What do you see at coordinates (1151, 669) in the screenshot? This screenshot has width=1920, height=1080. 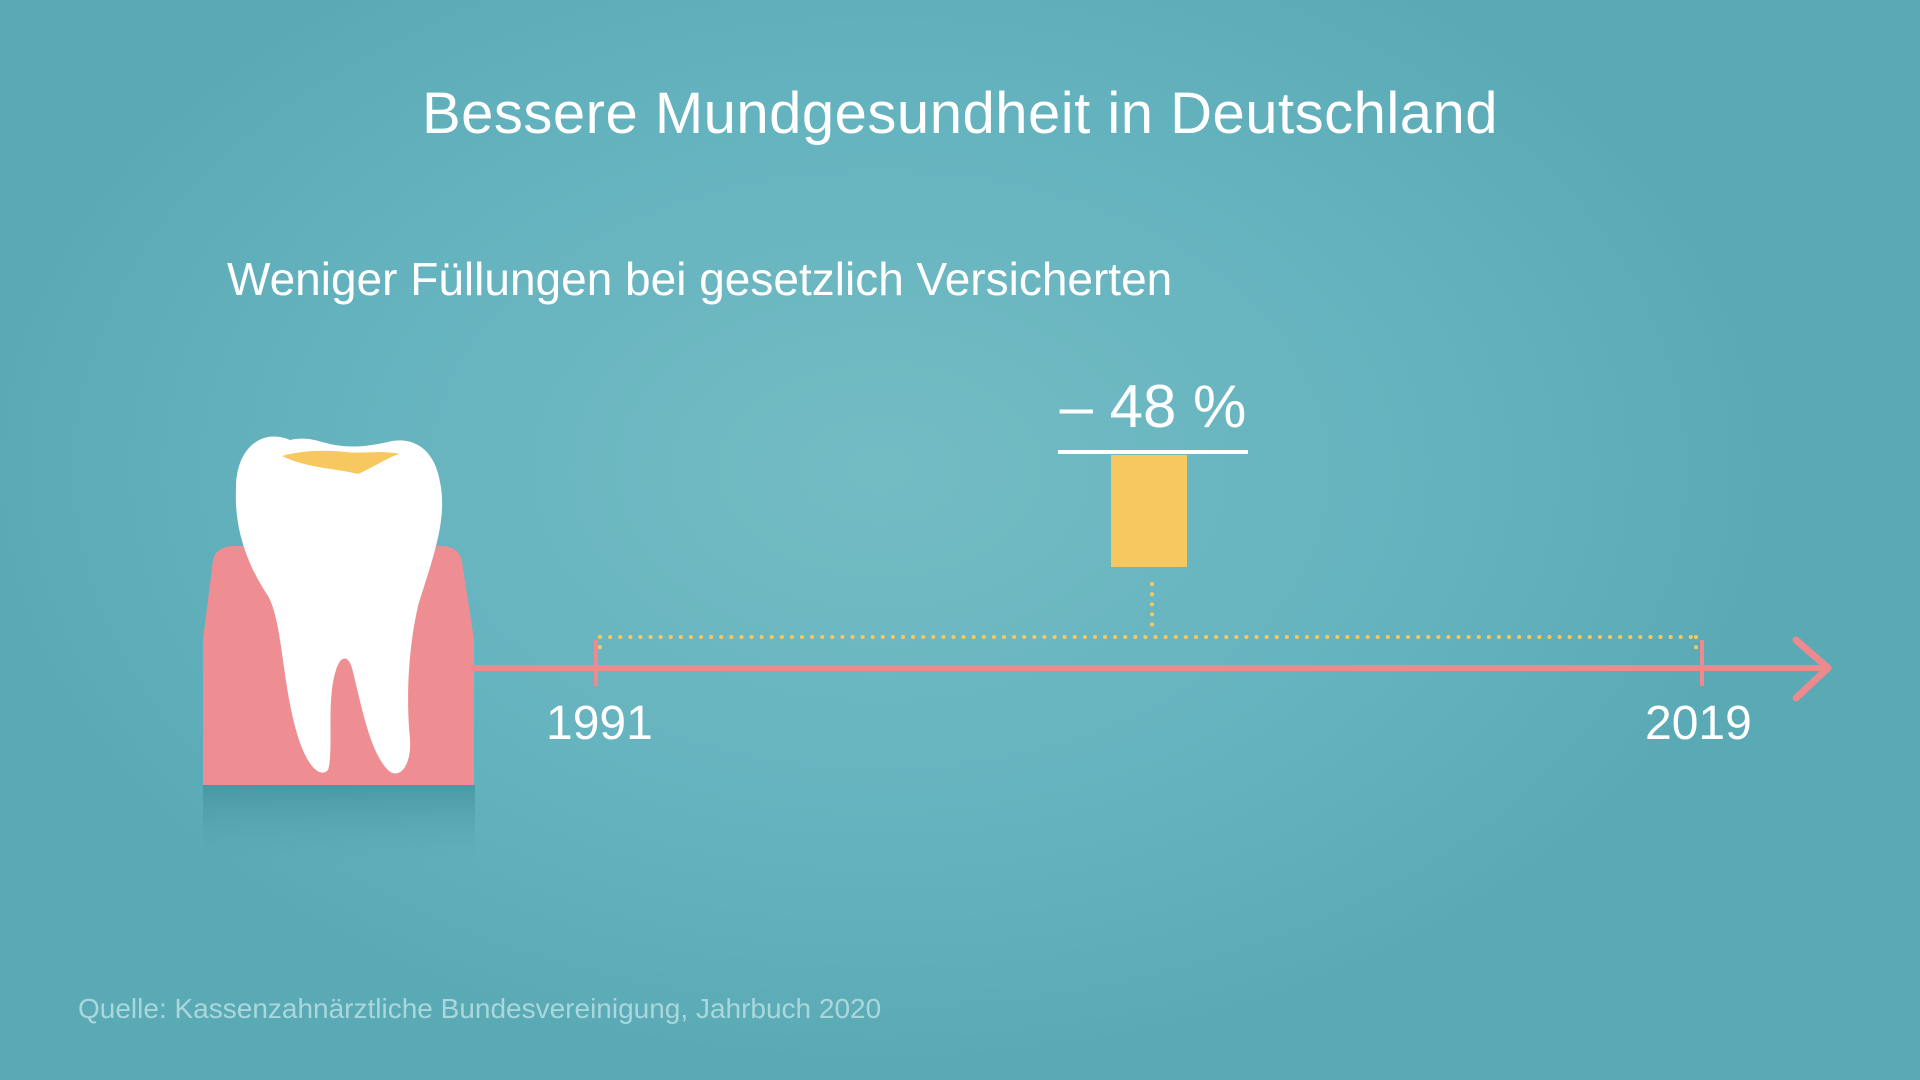 I see `timeline-arrow-icon` at bounding box center [1151, 669].